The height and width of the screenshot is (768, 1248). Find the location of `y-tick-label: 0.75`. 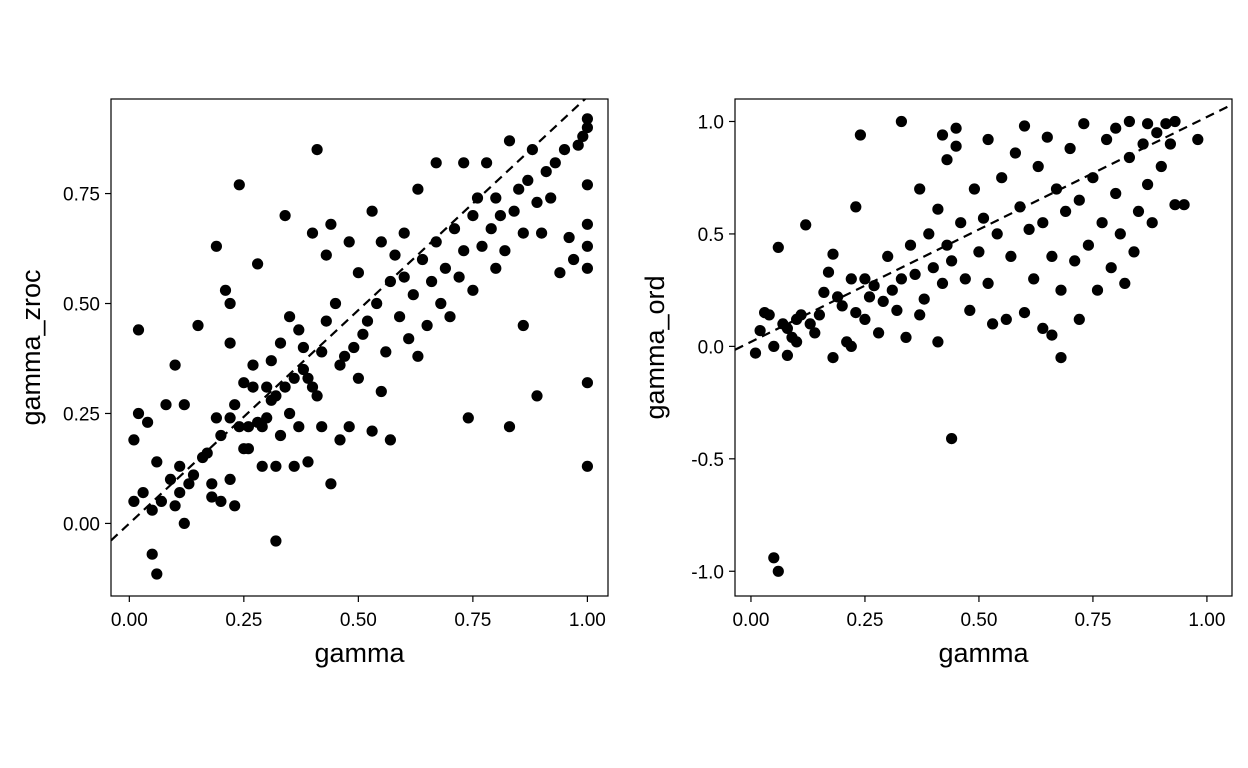

y-tick-label: 0.75 is located at coordinates (81, 195).